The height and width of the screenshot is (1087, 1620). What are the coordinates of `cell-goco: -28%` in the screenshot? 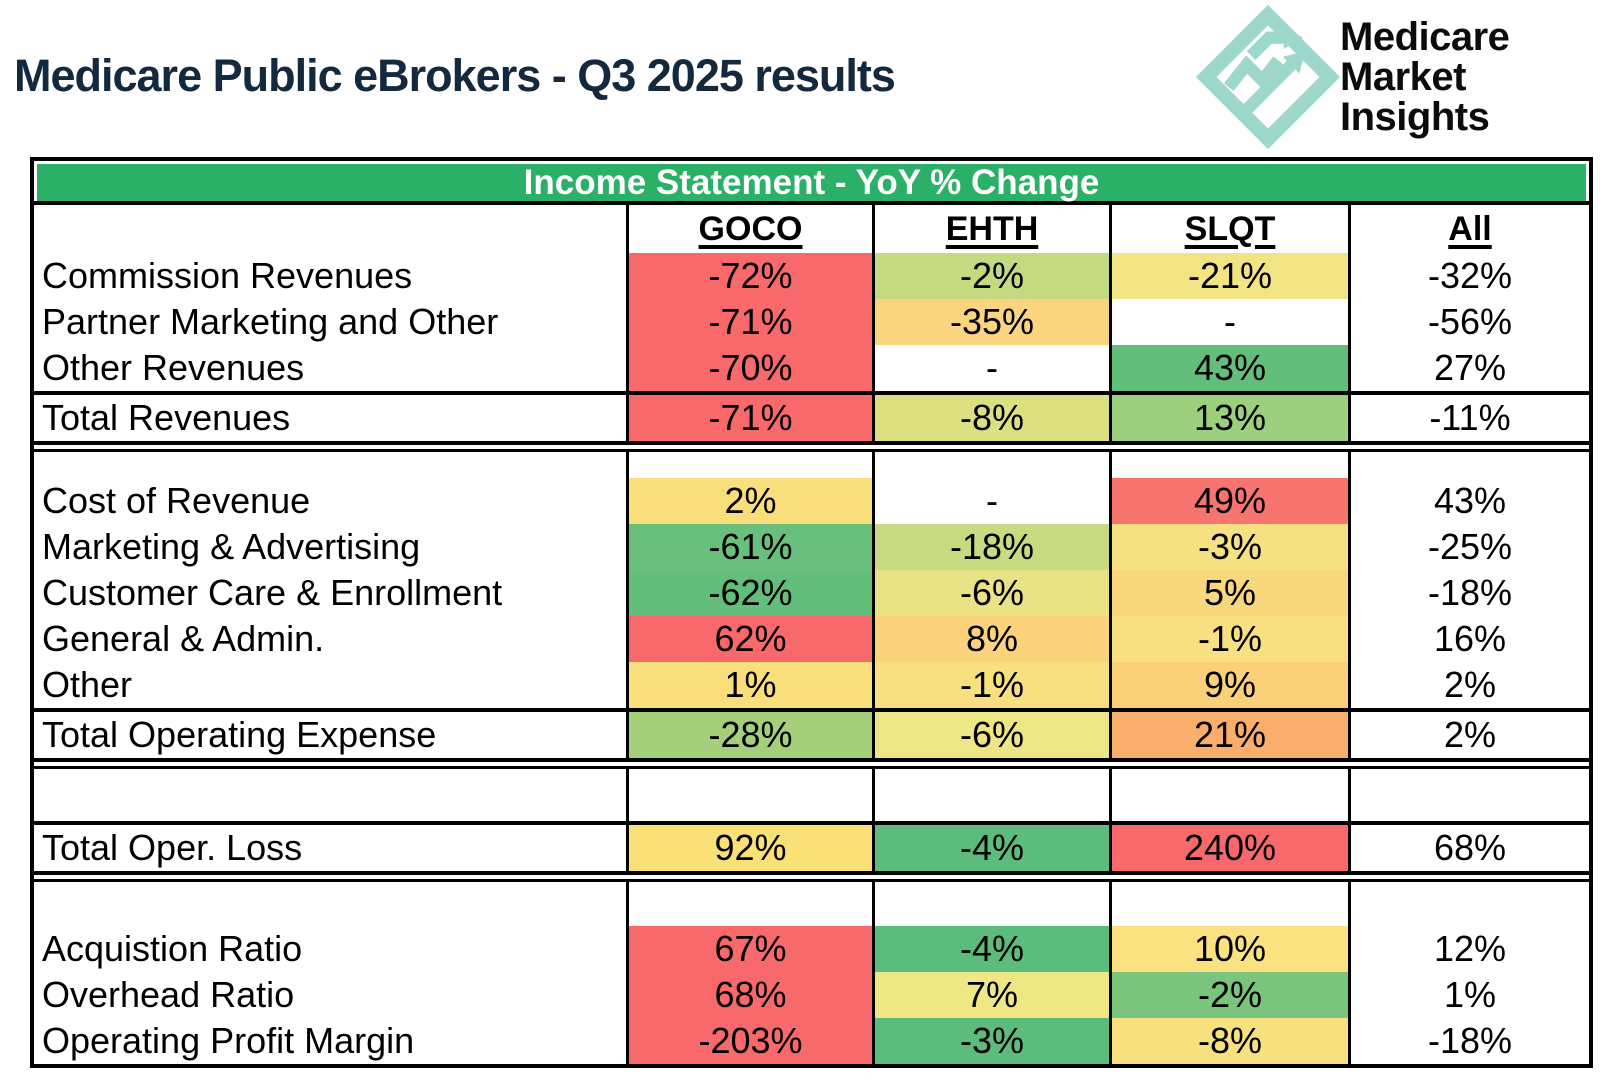 It's located at (749, 735).